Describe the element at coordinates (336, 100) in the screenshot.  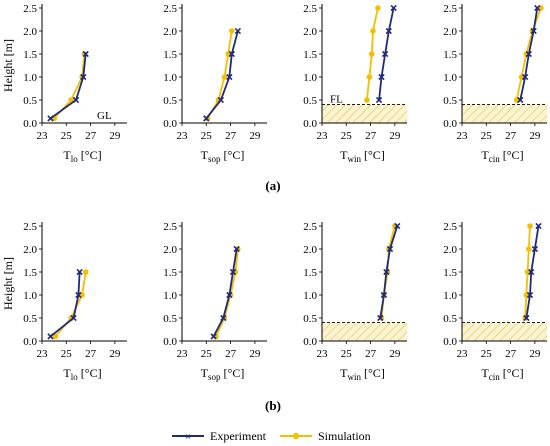
I see `annotation-fl: FL` at that location.